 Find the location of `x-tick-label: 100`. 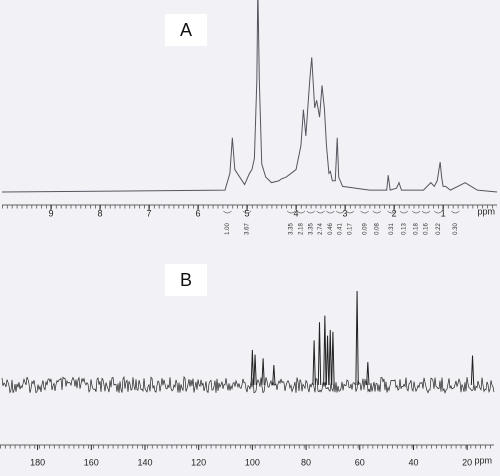

x-tick-label: 100 is located at coordinates (252, 462).